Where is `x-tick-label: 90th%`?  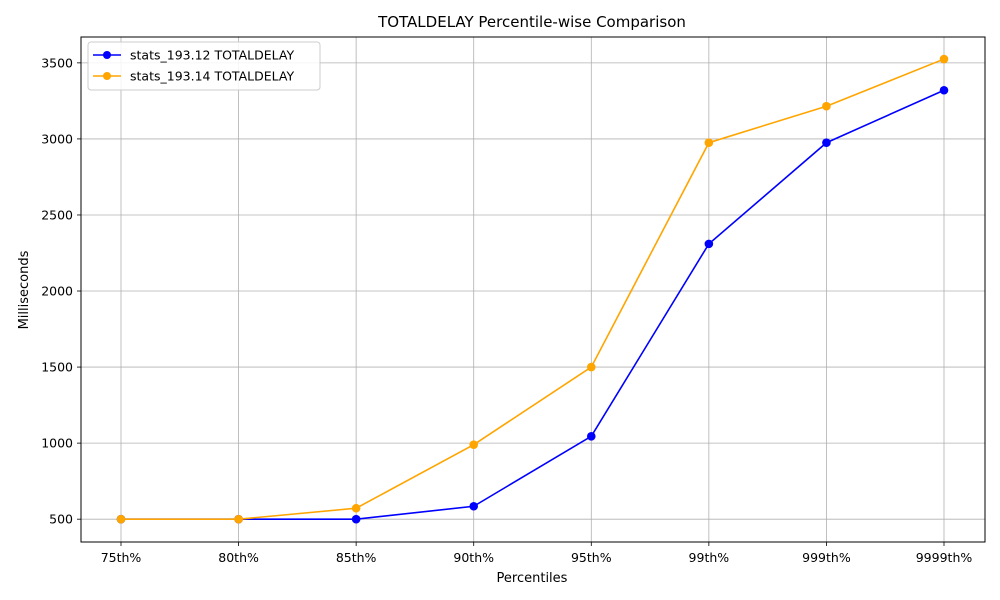
x-tick-label: 90th% is located at coordinates (473, 557).